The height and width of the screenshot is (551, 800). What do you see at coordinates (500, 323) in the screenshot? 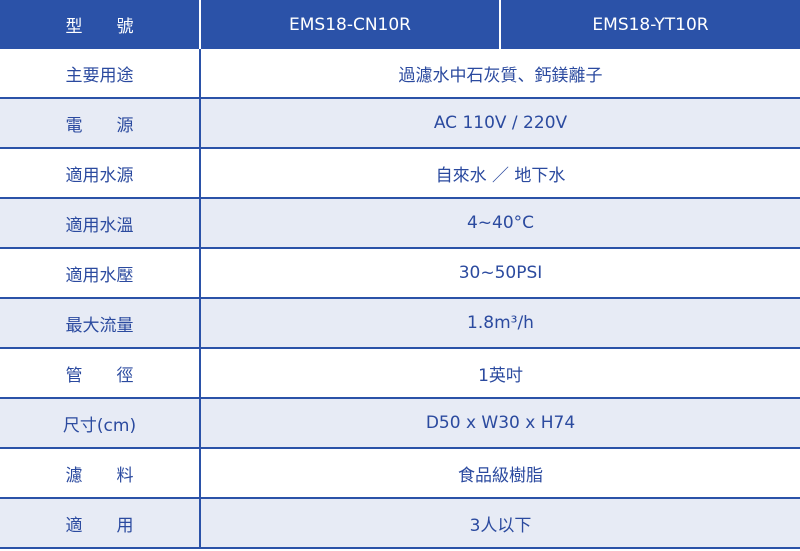
I see `row-value: 1.8m³/h` at bounding box center [500, 323].